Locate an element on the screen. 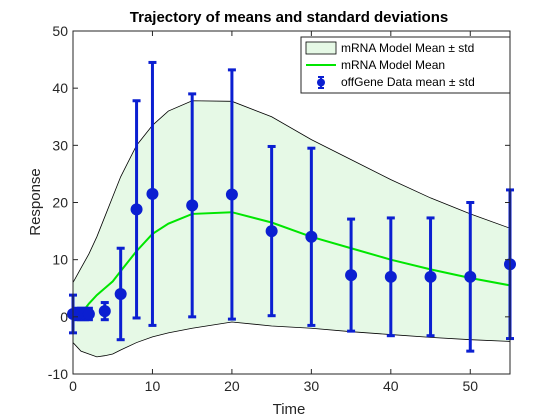 The width and height of the screenshot is (560, 420). x-tick-label: 50 is located at coordinates (470, 386).